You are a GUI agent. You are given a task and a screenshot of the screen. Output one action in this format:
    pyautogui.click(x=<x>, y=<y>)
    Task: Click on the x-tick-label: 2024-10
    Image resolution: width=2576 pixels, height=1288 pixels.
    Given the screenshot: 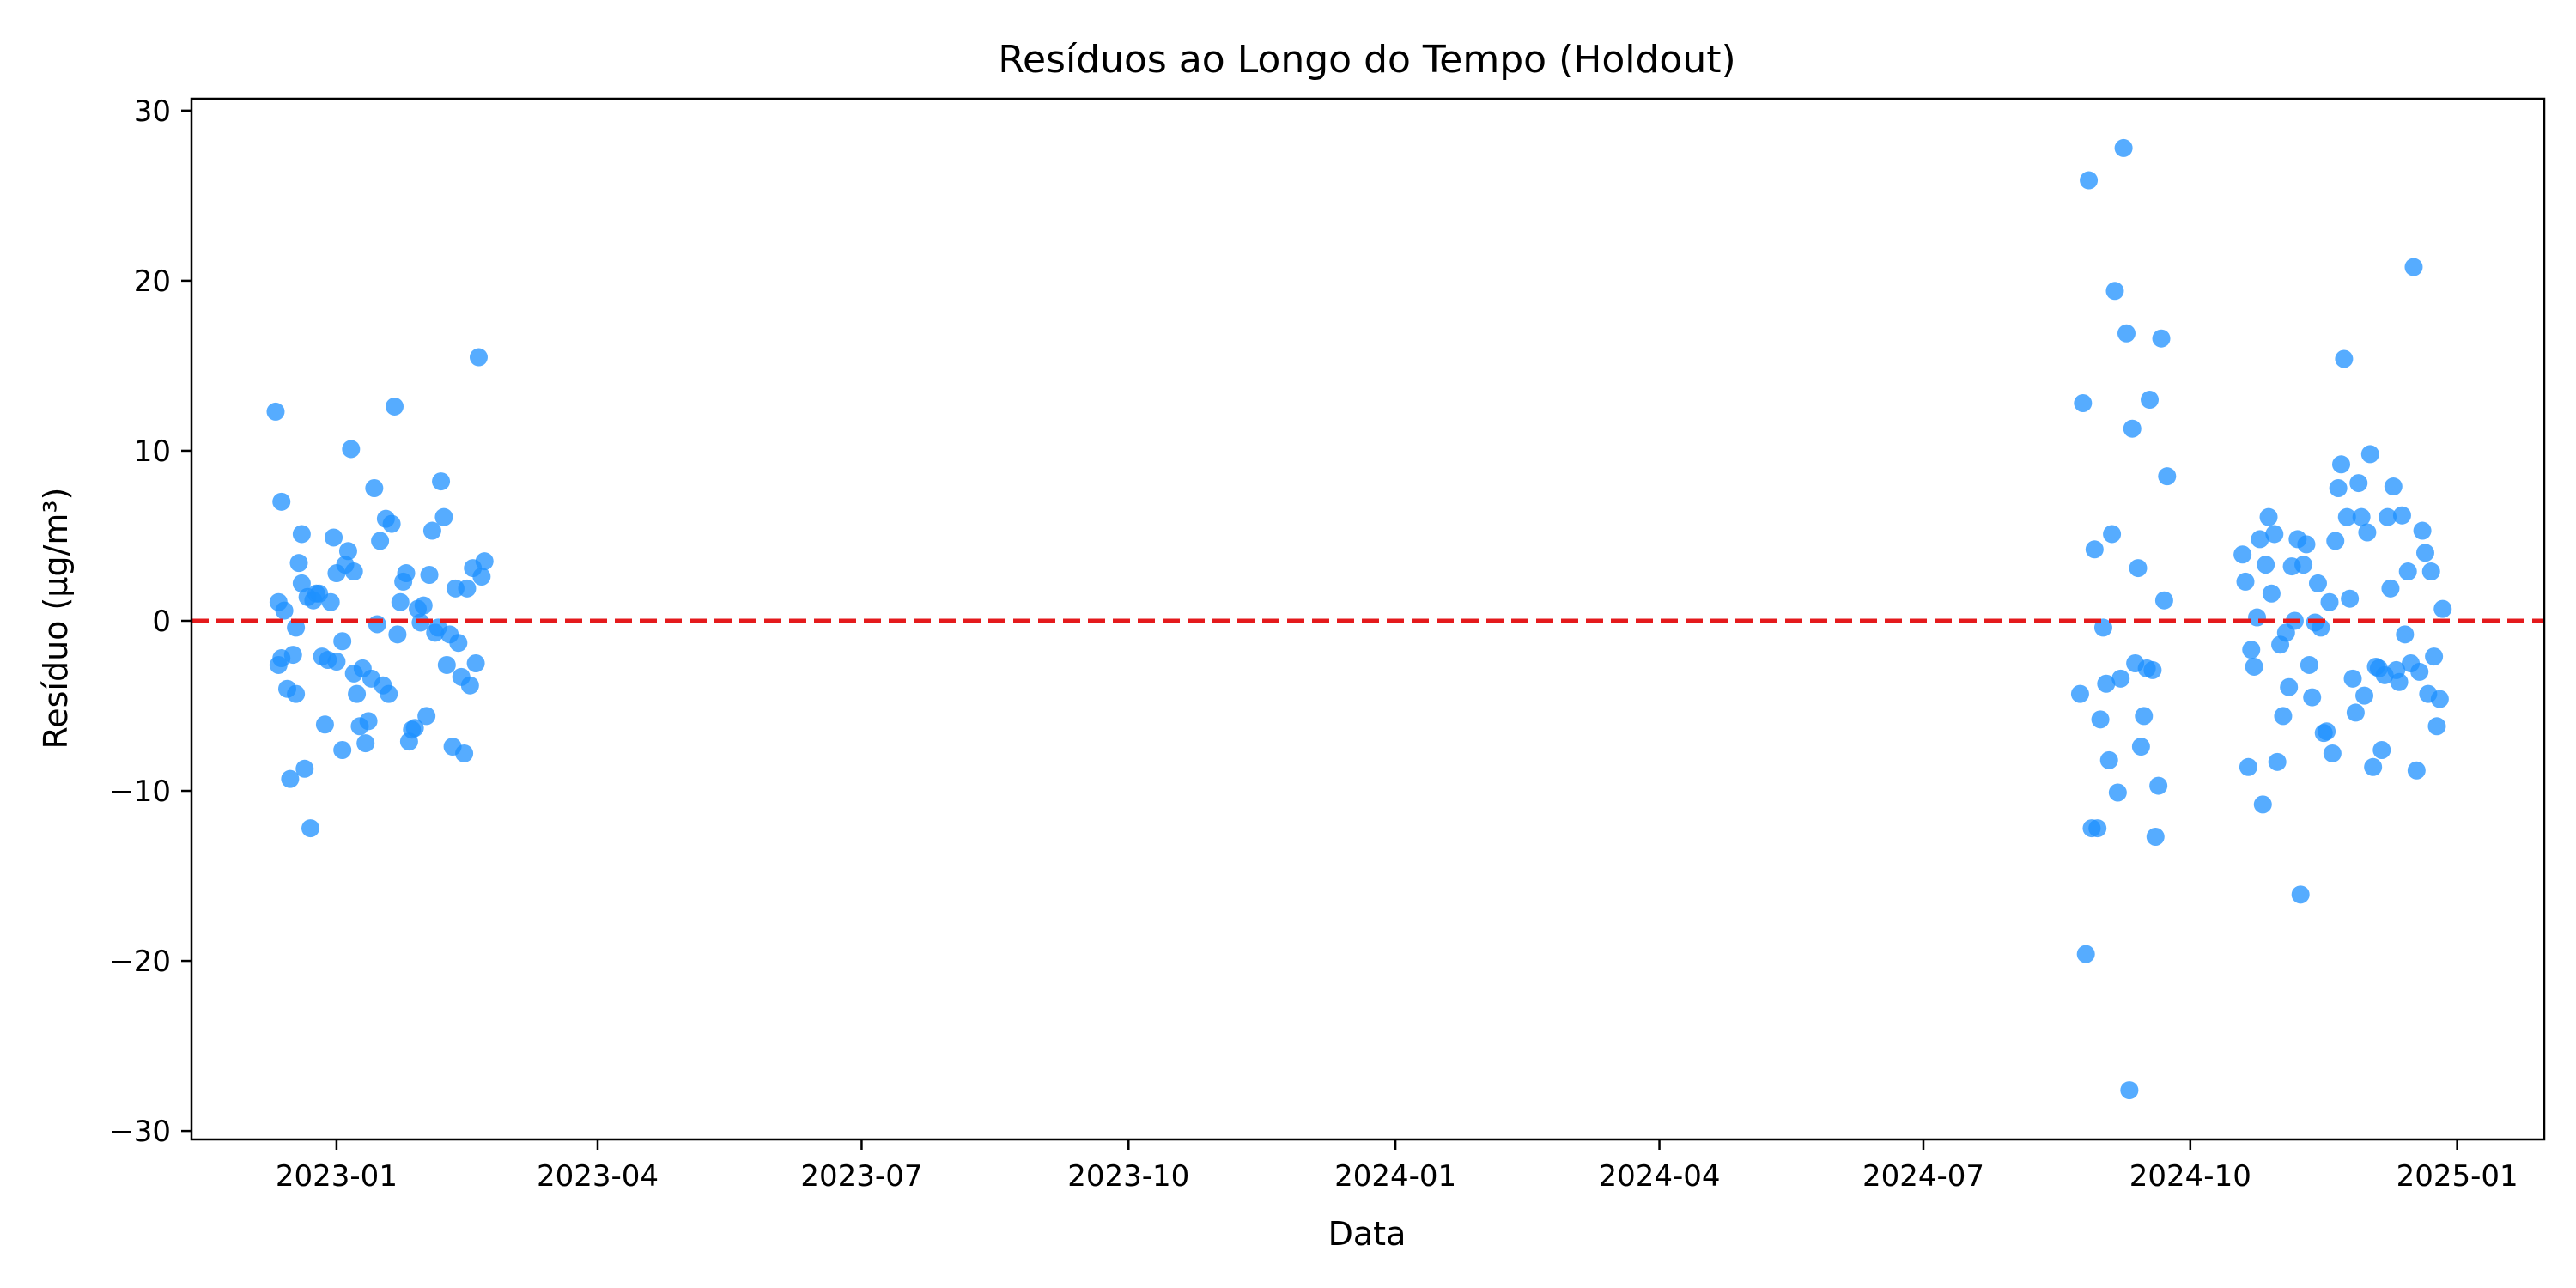 What is the action you would take?
    pyautogui.click(x=2190, y=1177)
    